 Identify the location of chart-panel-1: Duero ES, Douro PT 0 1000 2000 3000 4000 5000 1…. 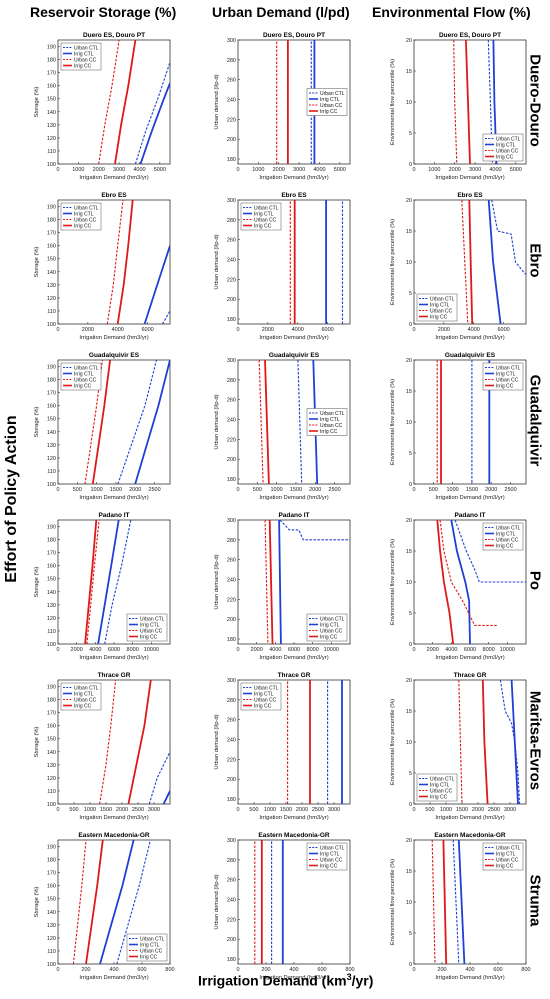
(102, 106).